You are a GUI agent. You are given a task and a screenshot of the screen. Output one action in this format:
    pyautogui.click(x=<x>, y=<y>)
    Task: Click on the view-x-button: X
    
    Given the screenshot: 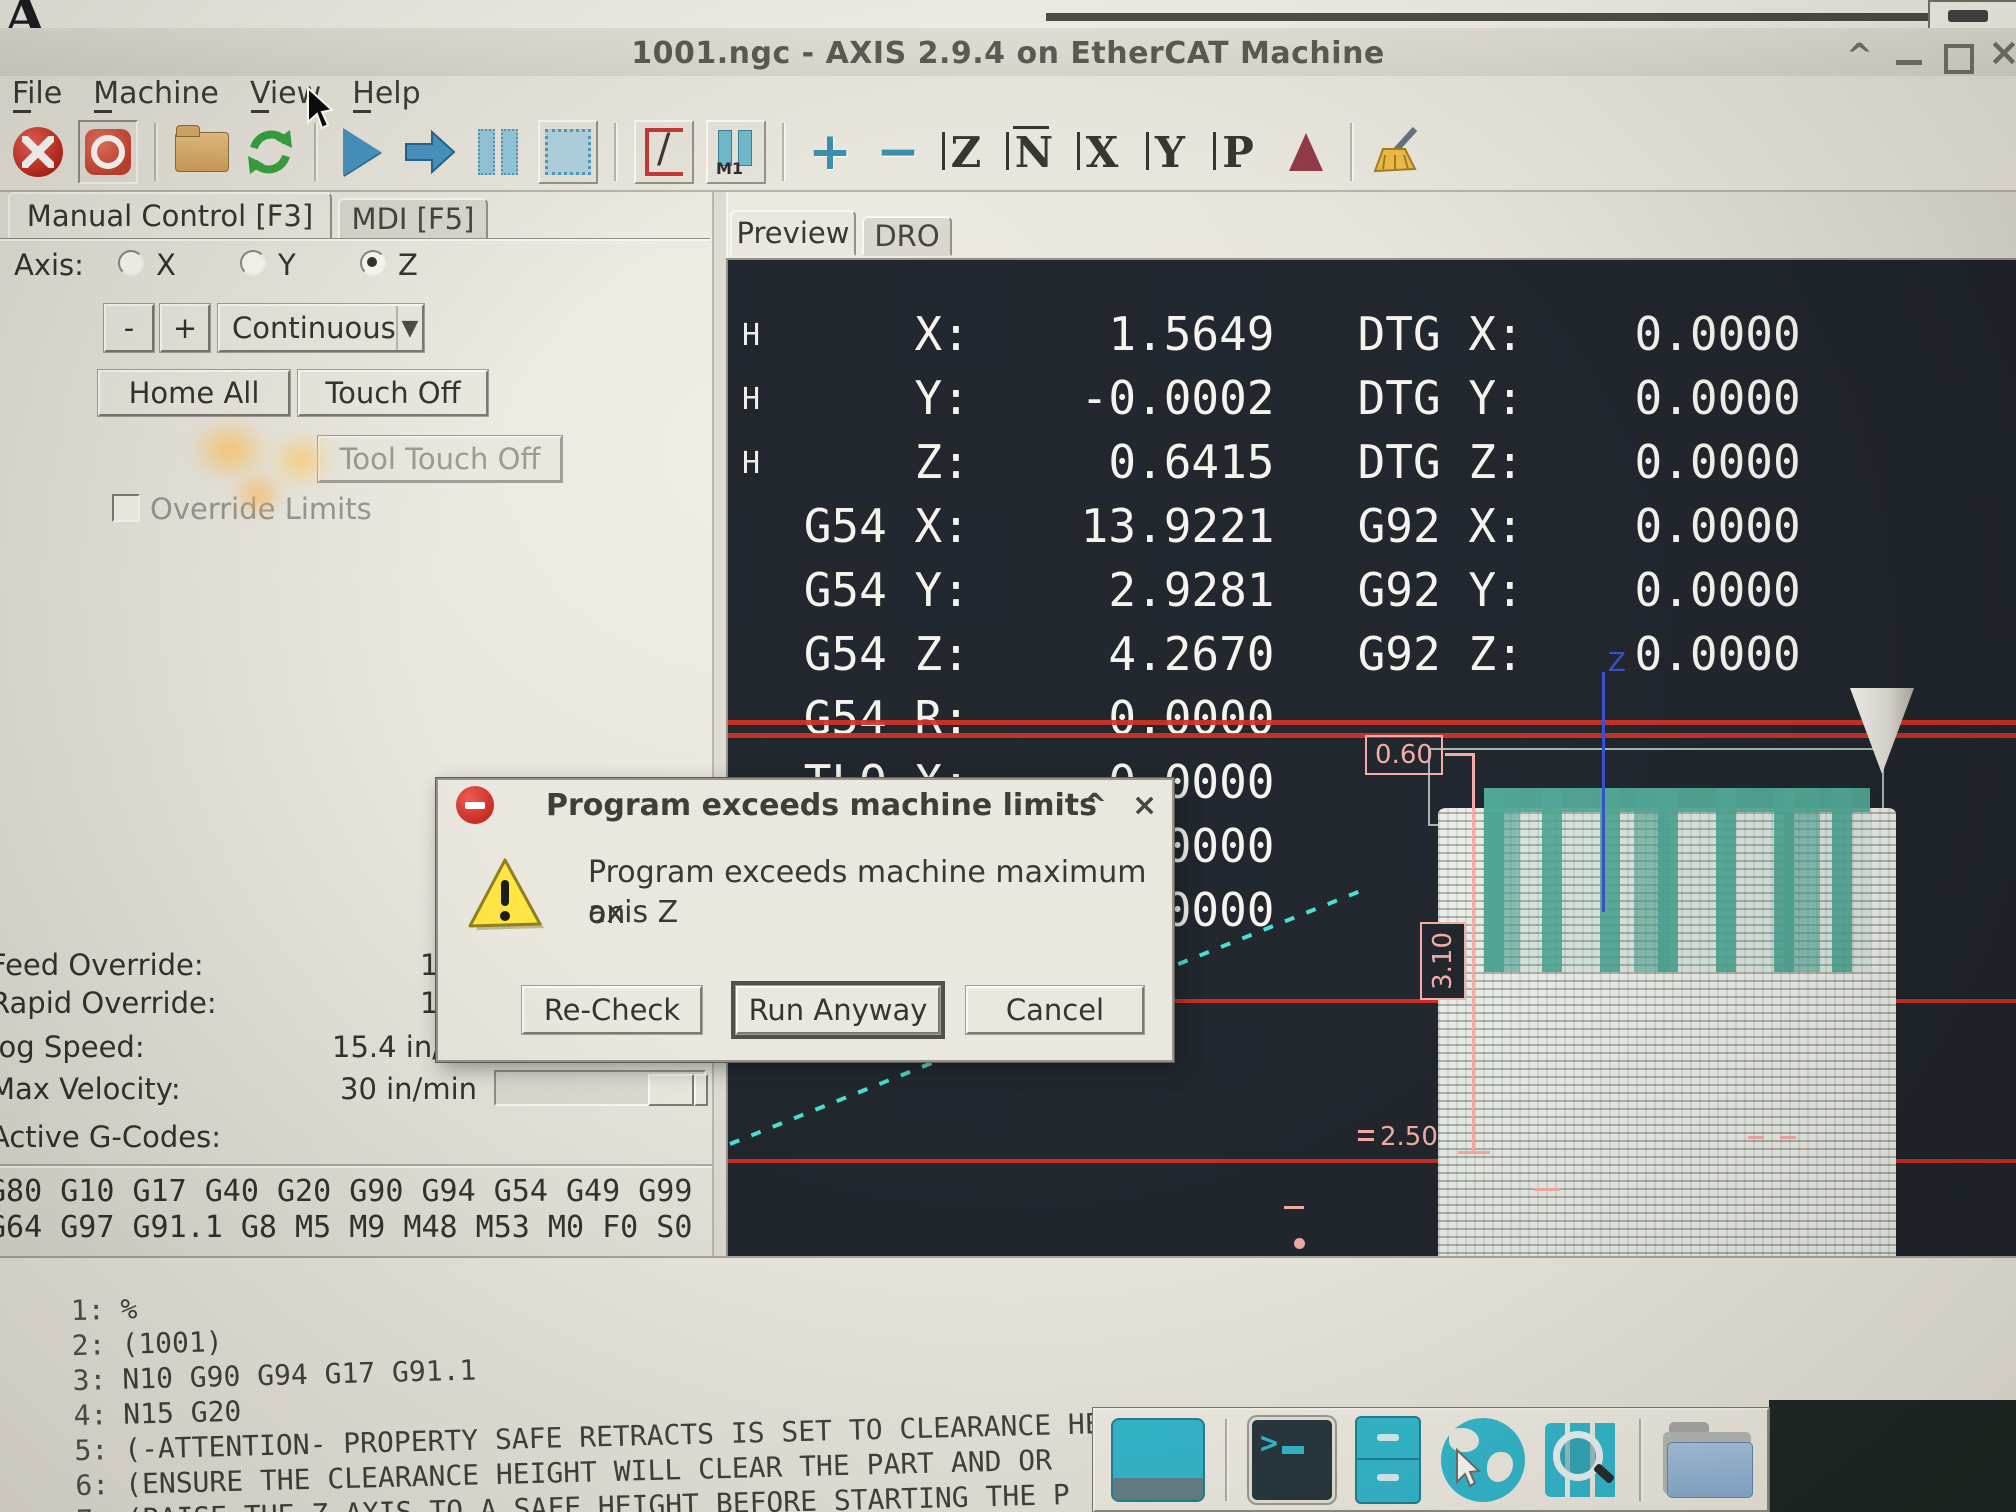 What is the action you would take?
    pyautogui.click(x=1102, y=152)
    